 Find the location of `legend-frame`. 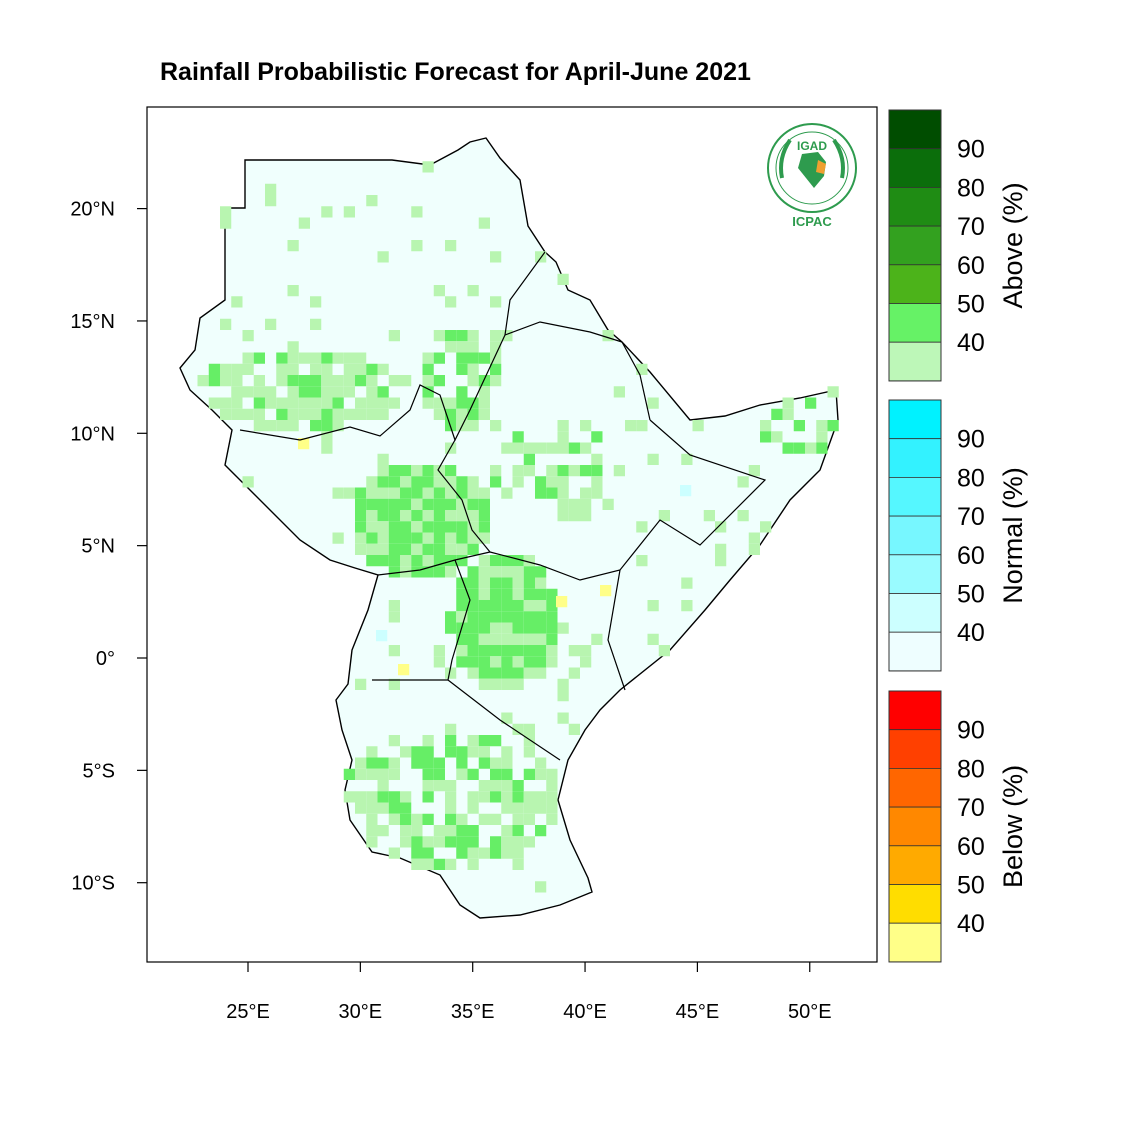

legend-frame is located at coordinates (915, 535).